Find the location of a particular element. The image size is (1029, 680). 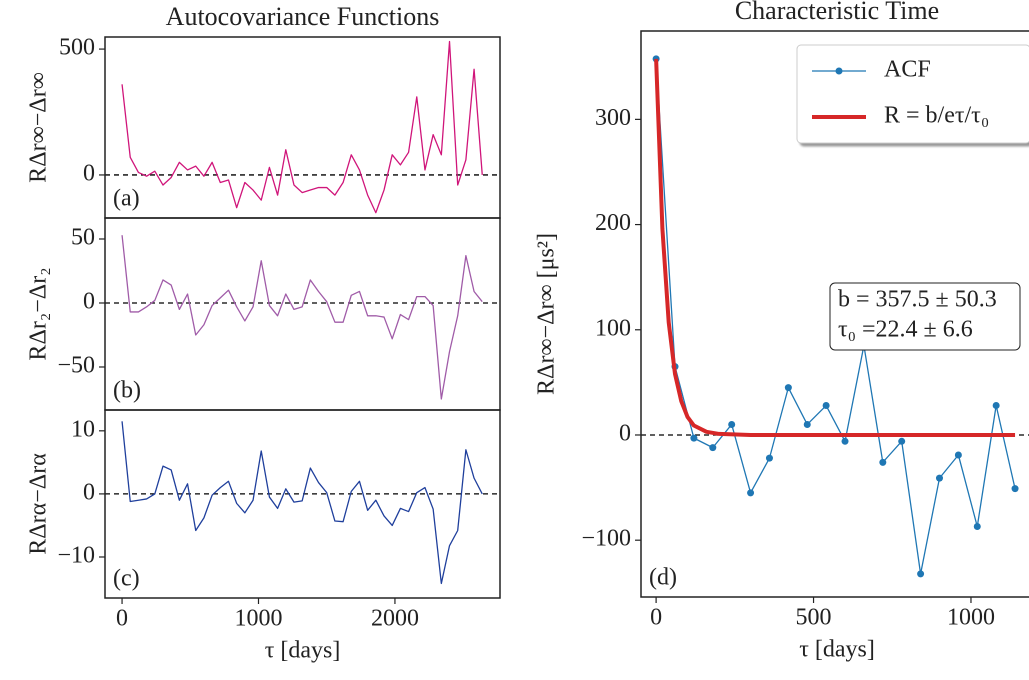

y-tick-label: −100 is located at coordinates (606, 539).